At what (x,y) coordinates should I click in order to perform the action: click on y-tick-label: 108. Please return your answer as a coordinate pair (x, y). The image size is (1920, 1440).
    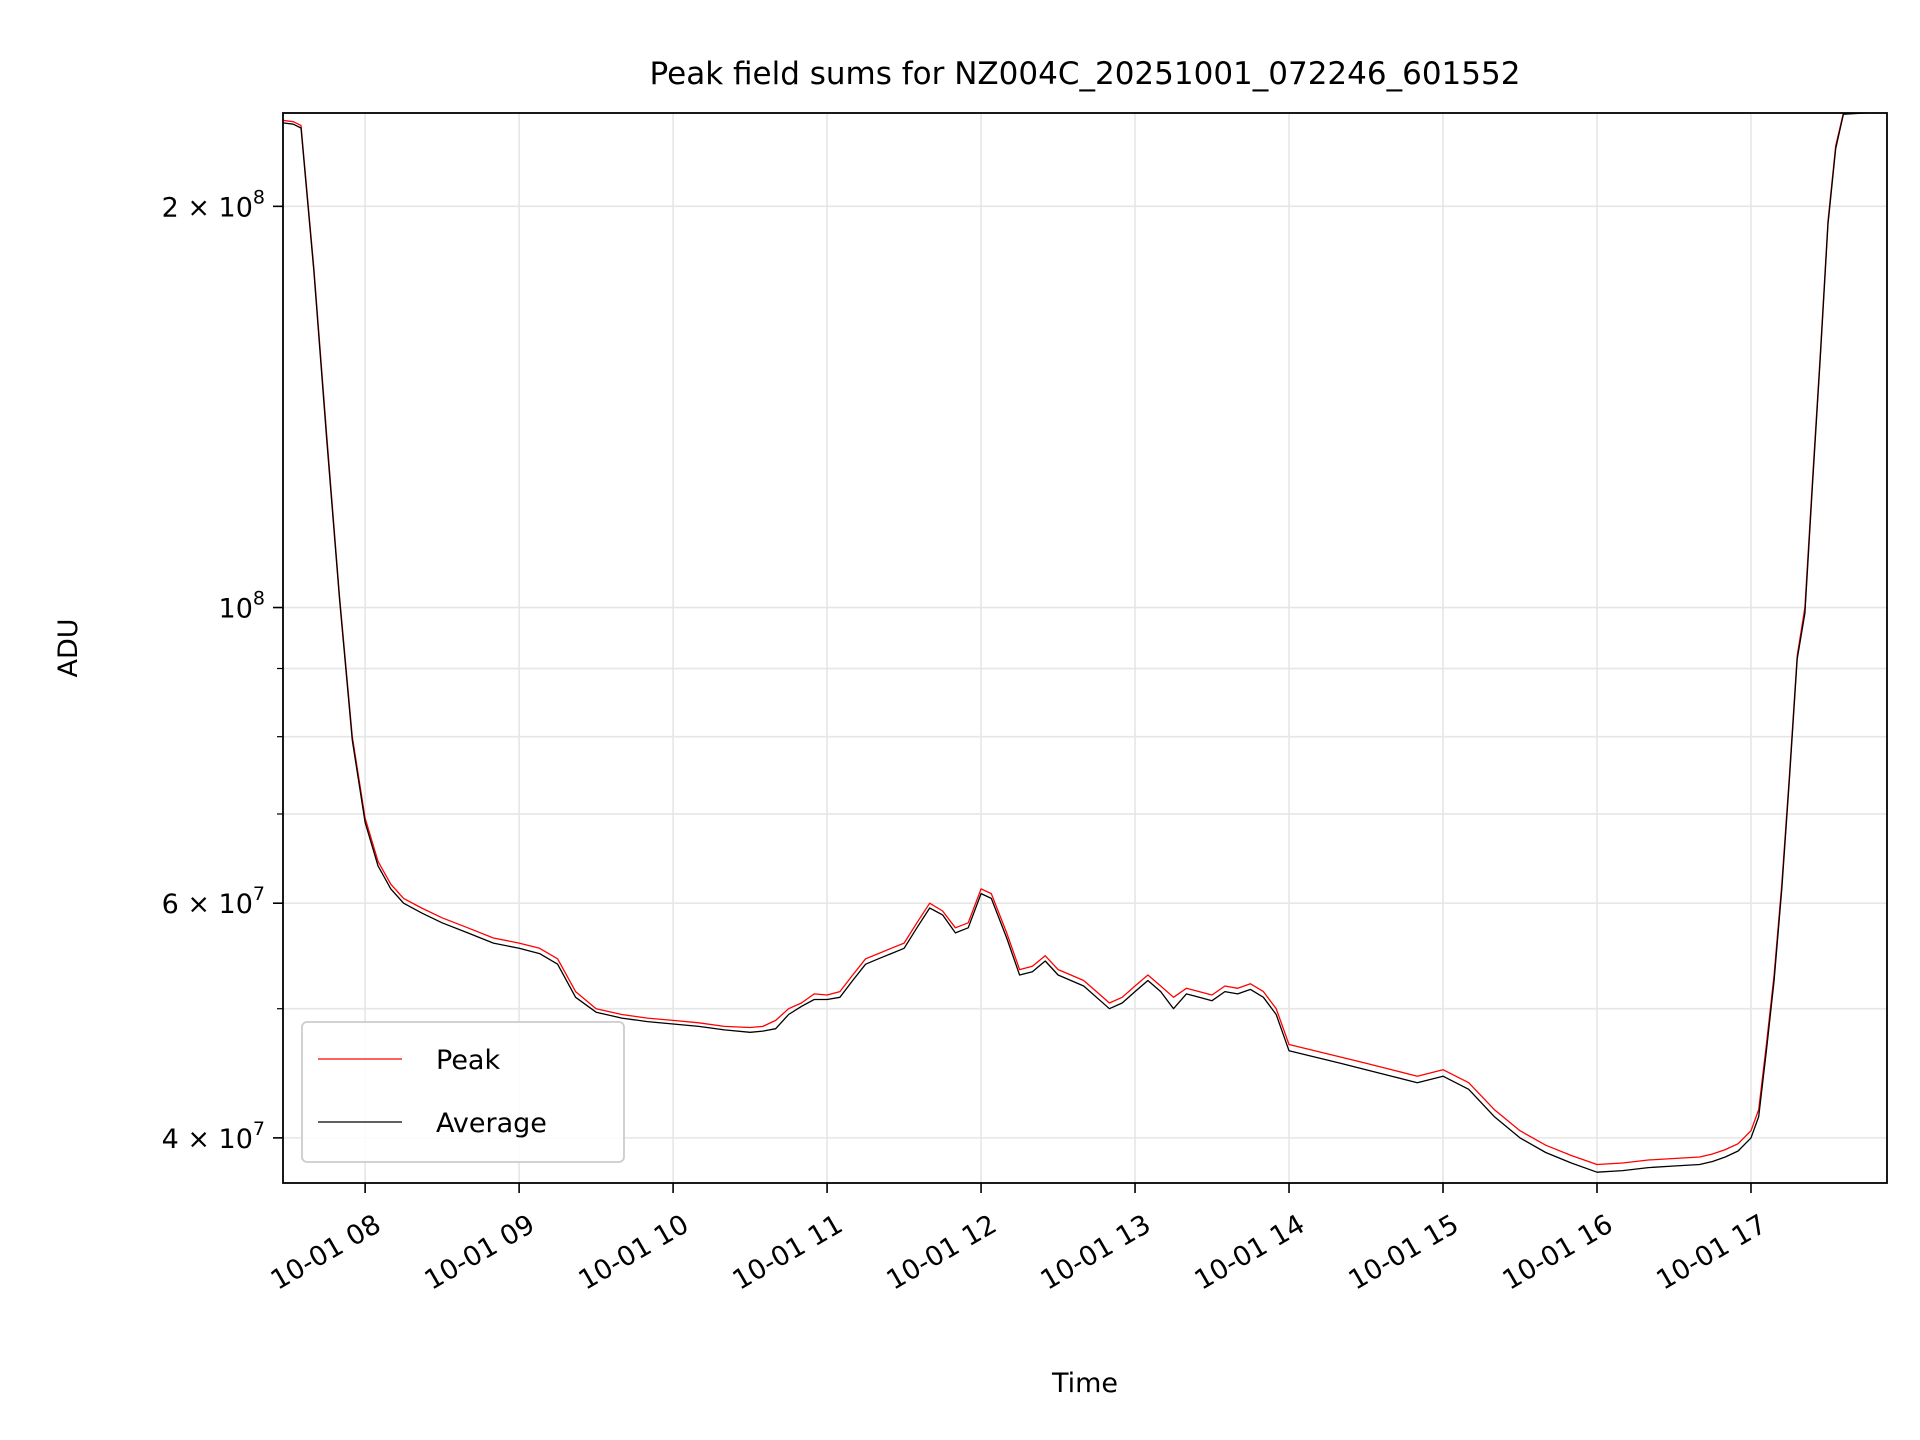
    Looking at the image, I should click on (242, 606).